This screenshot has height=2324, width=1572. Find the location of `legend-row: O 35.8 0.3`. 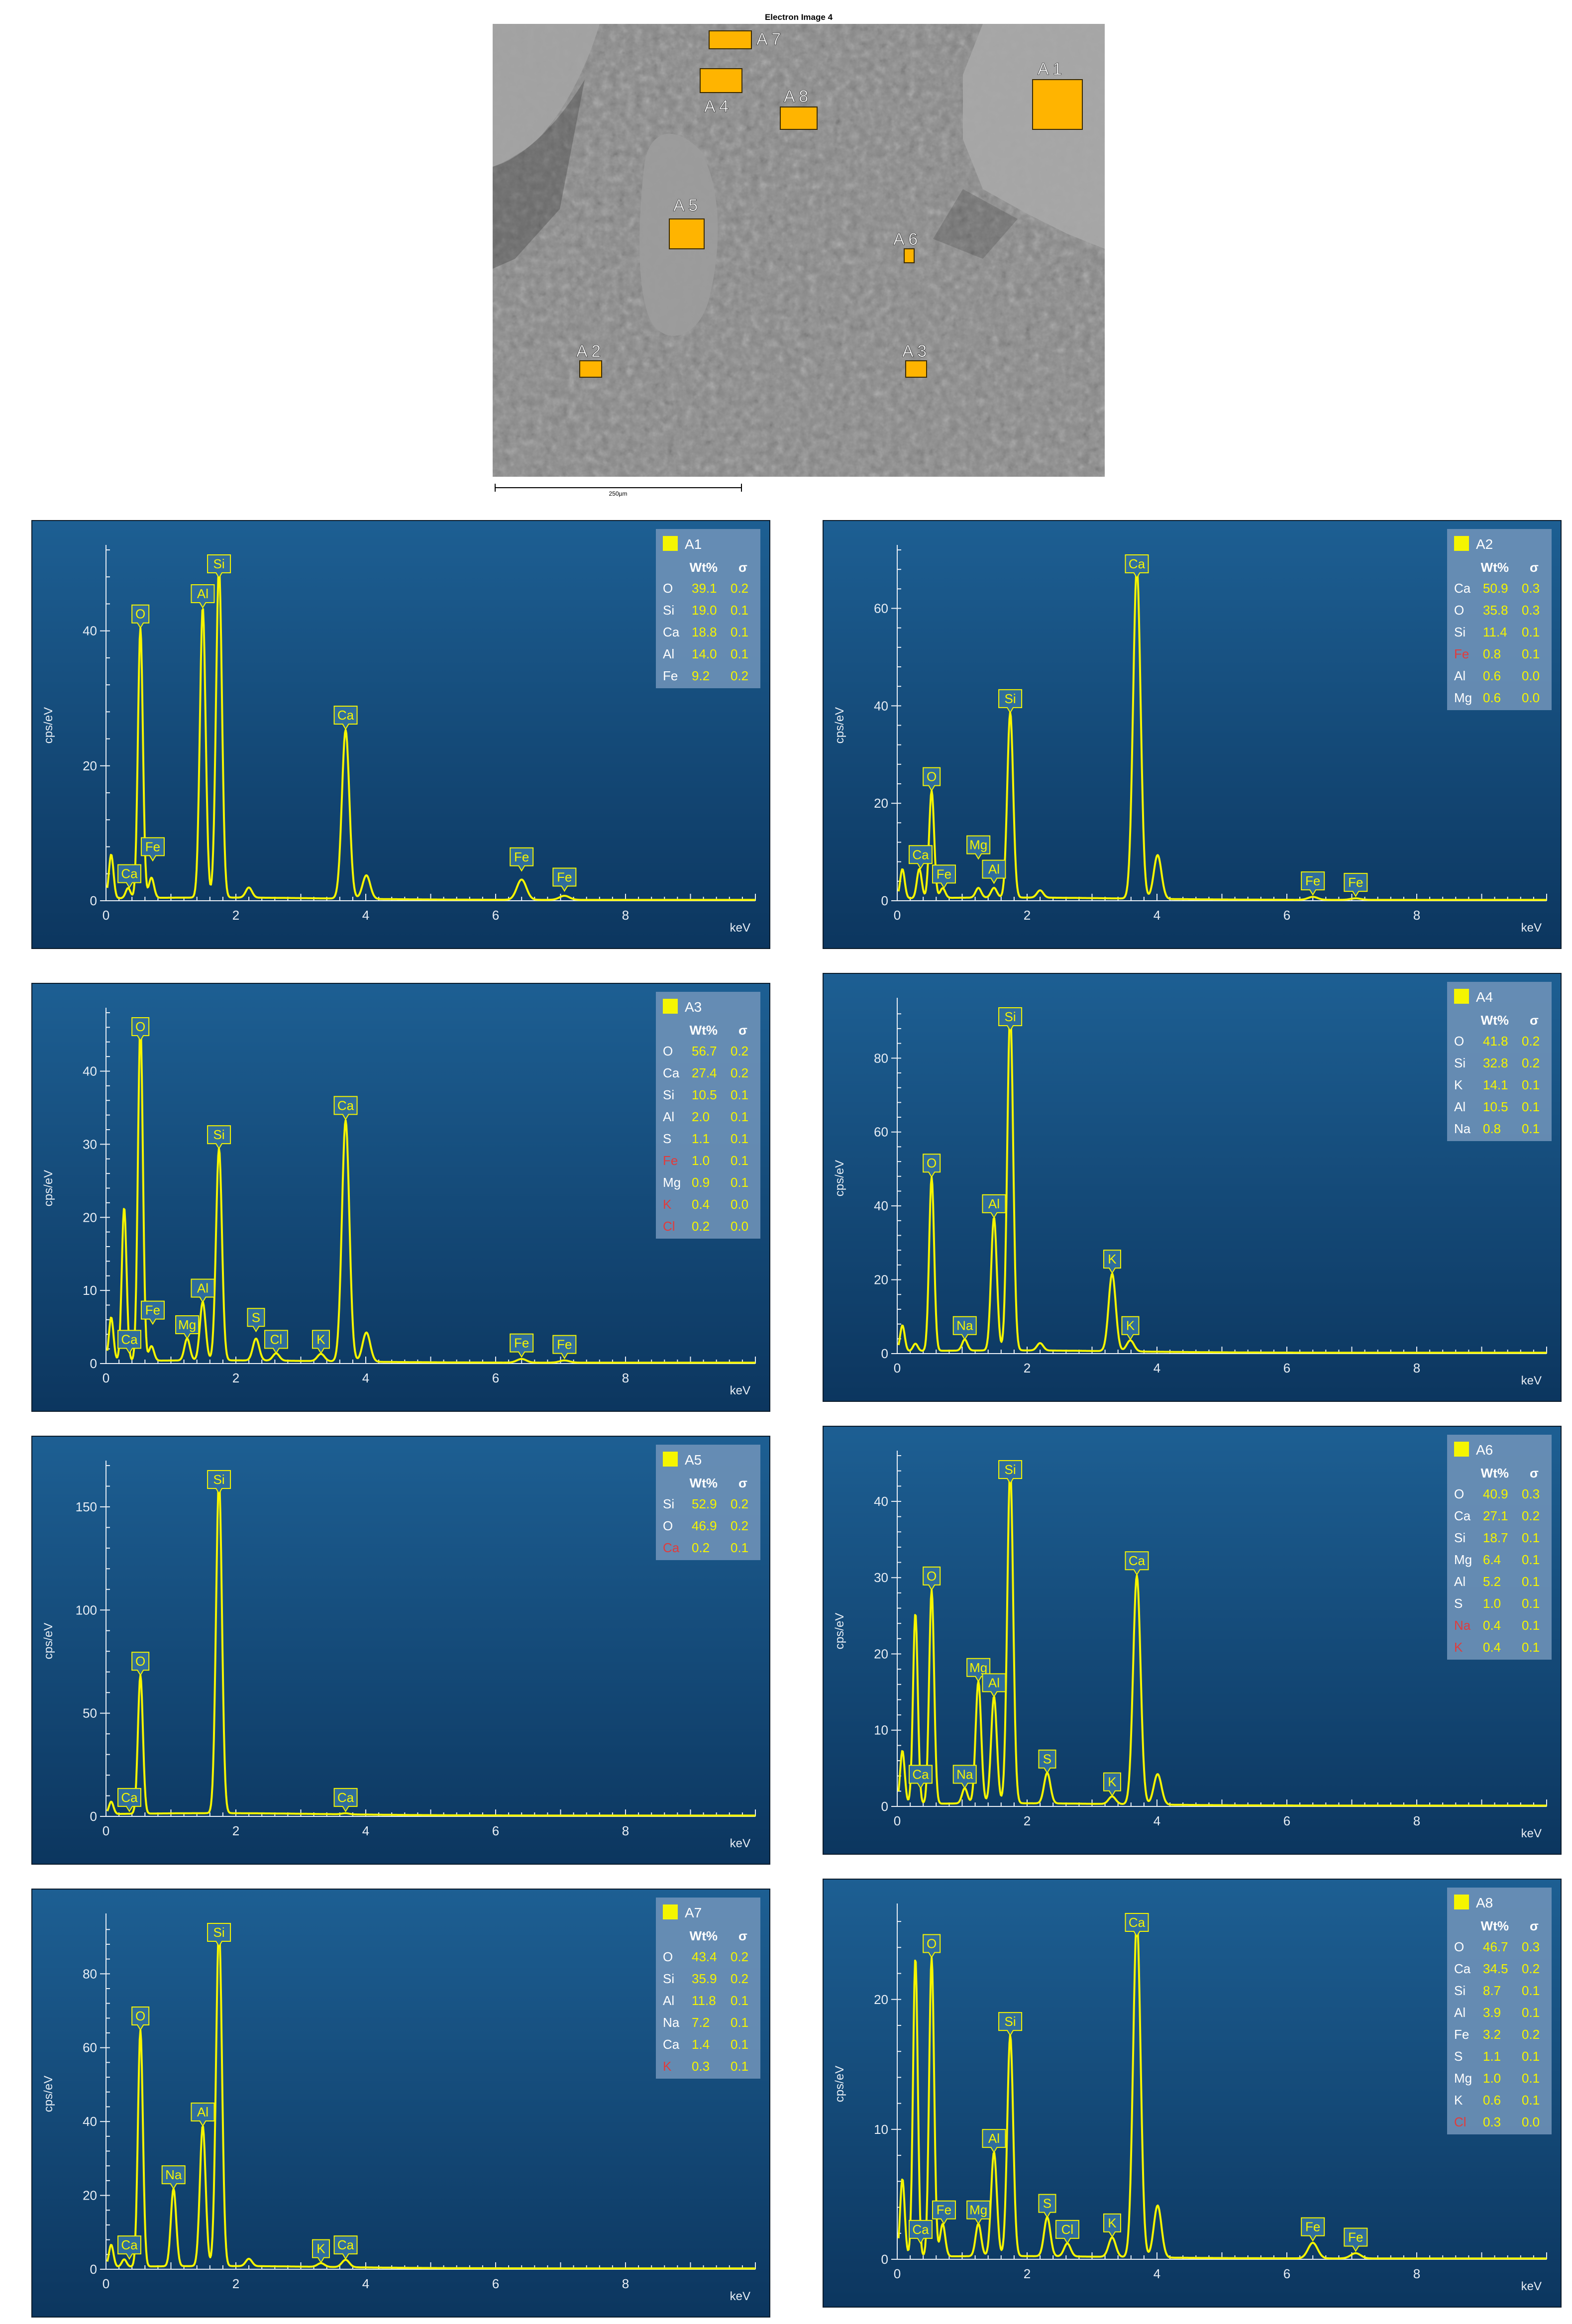

legend-row: O 35.8 0.3 is located at coordinates (1497, 610).